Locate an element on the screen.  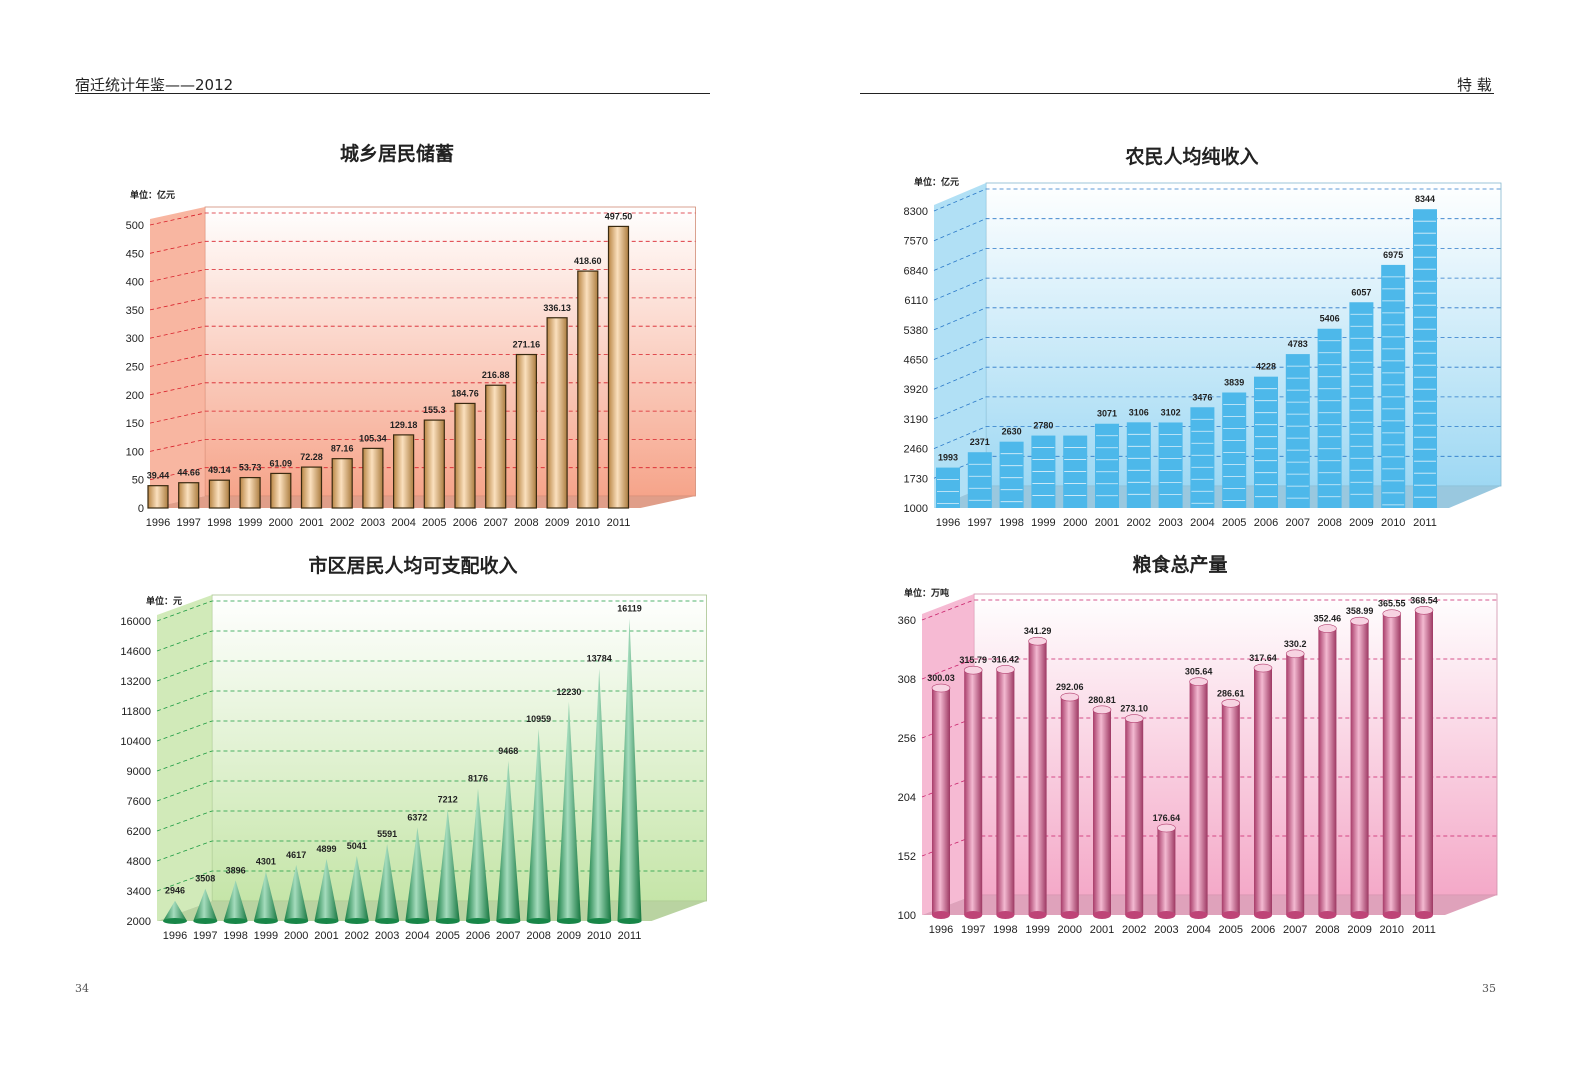
y-tick-label: 10400 is located at coordinates (135, 742).